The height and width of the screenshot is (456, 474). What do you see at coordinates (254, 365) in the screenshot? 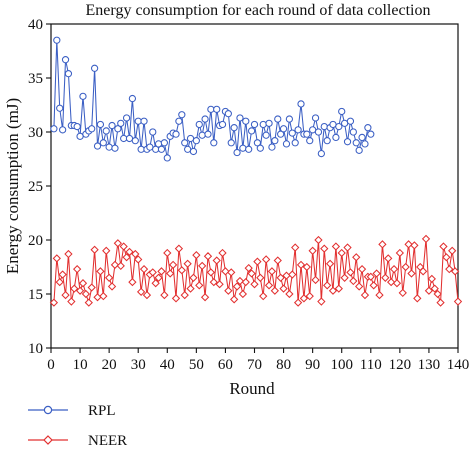
I see `x-tick-label: 70` at bounding box center [254, 365].